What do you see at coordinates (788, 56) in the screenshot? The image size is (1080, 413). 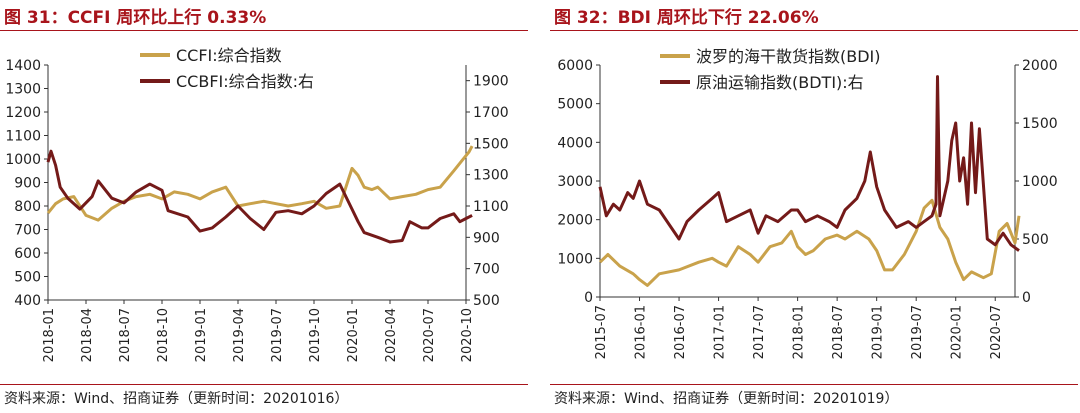 I see `legend-label: 波罗的海干散货指数(BDI)` at bounding box center [788, 56].